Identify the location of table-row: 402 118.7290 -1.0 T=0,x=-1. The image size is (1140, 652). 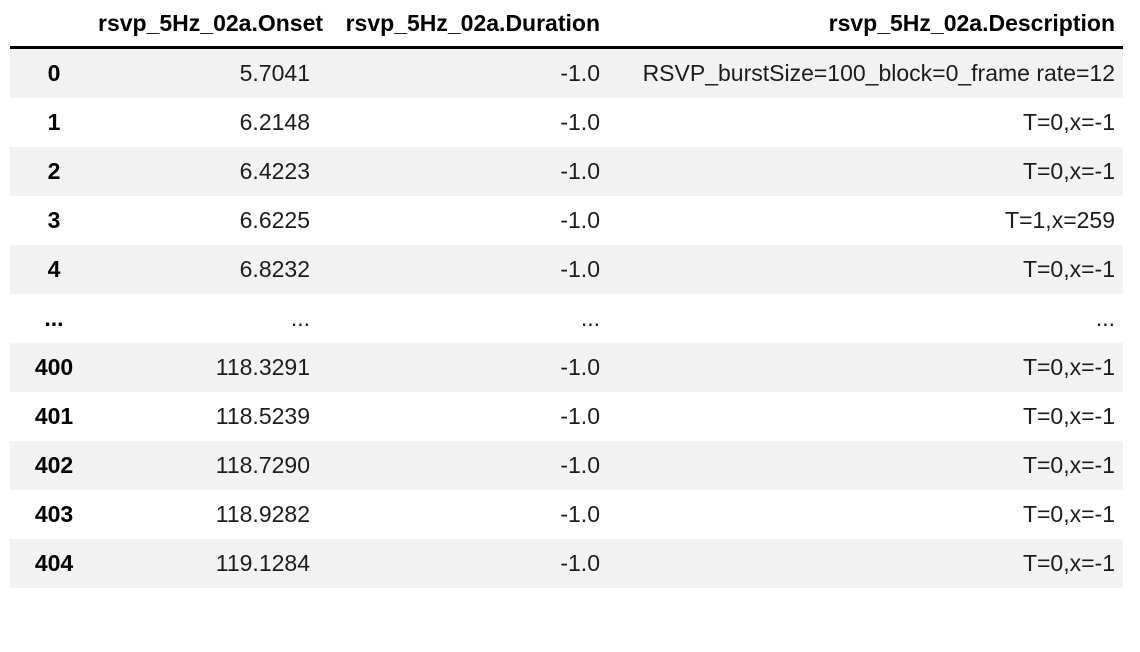
(566, 465).